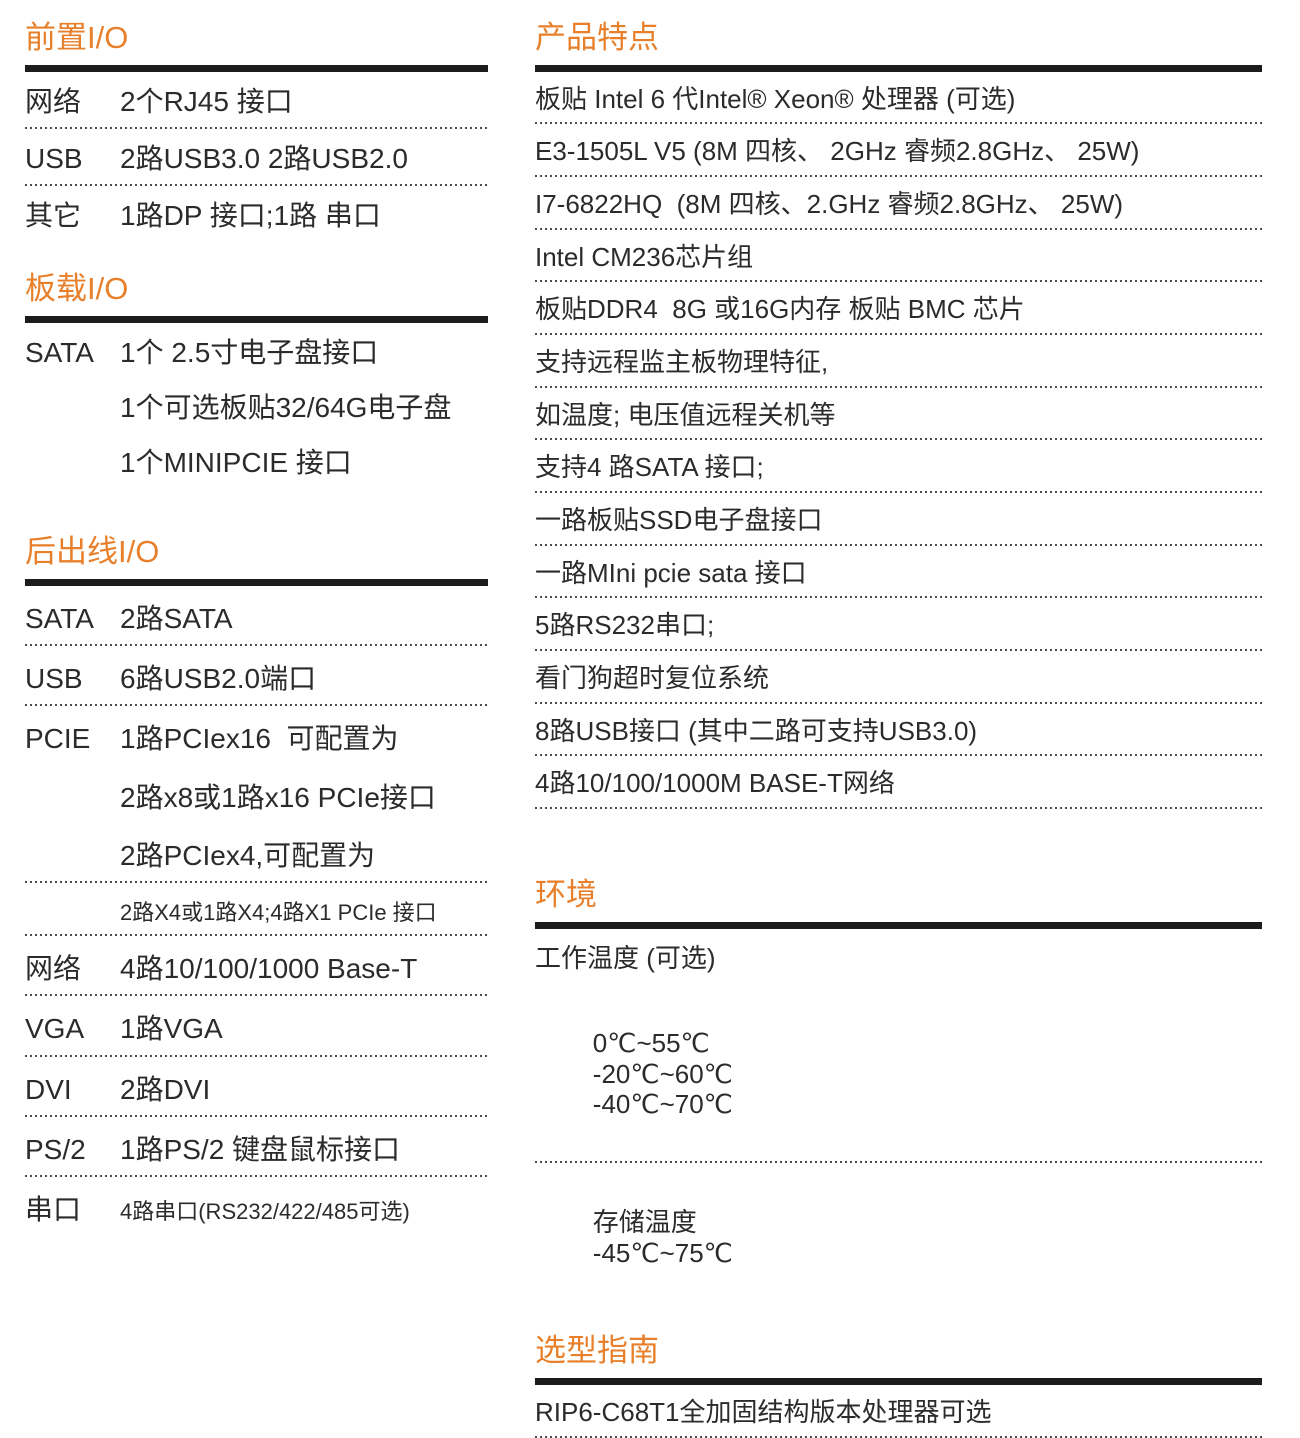 The width and height of the screenshot is (1300, 1438). I want to click on row-value: 1个可选板贴32/64G电子盘, so click(286, 408).